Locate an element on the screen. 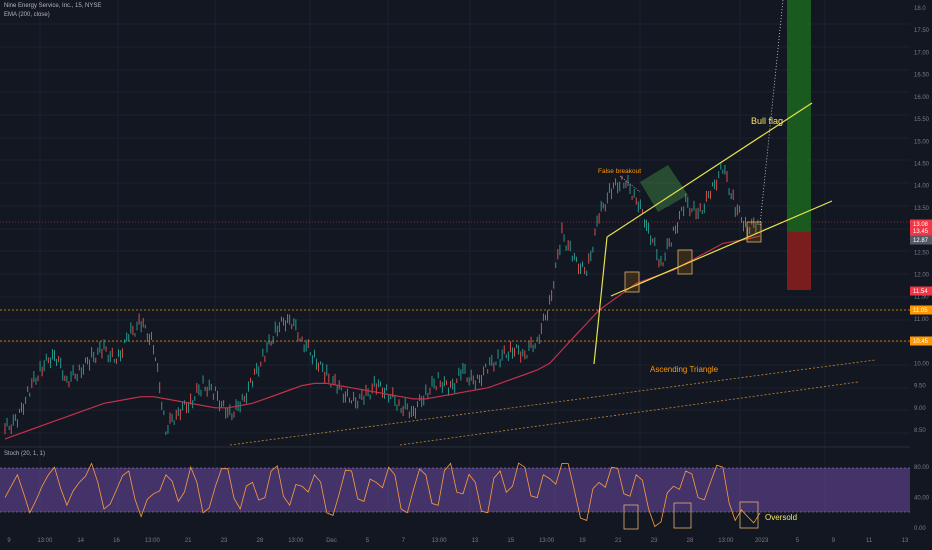 The image size is (932, 550). ascending-triangle-lower is located at coordinates (629, 413).